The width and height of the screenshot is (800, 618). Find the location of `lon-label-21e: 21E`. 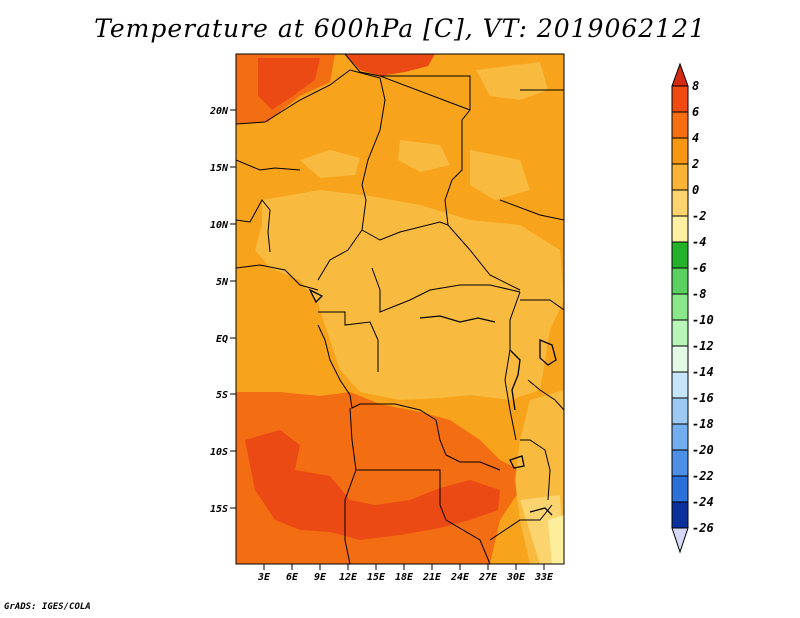

lon-label-21e: 21E is located at coordinates (432, 577).